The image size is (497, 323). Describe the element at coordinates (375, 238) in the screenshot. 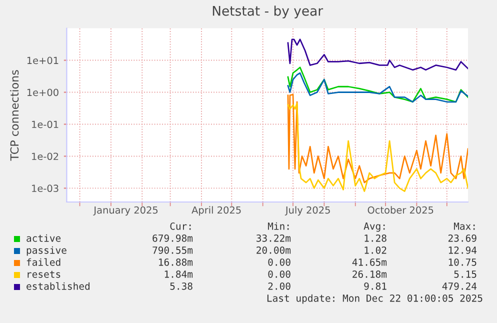

I see `text: 1.28` at that location.